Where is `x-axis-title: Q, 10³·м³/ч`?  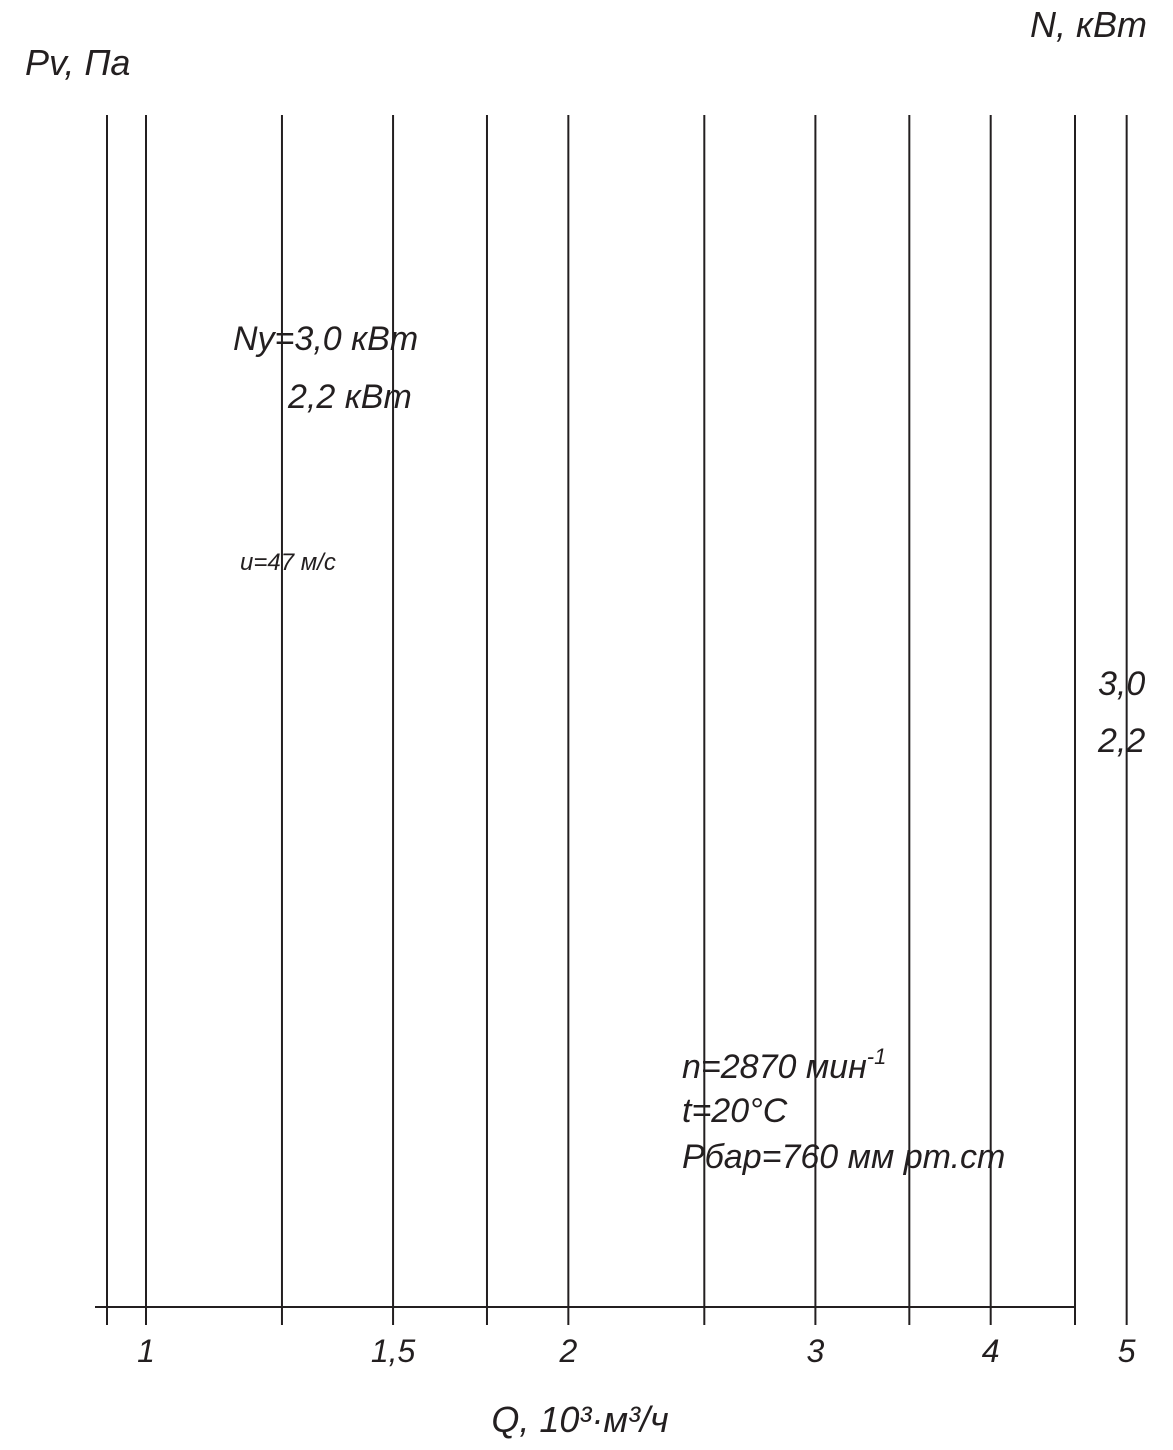
x-axis-title: Q, 10³·м³/ч is located at coordinates (579, 1419).